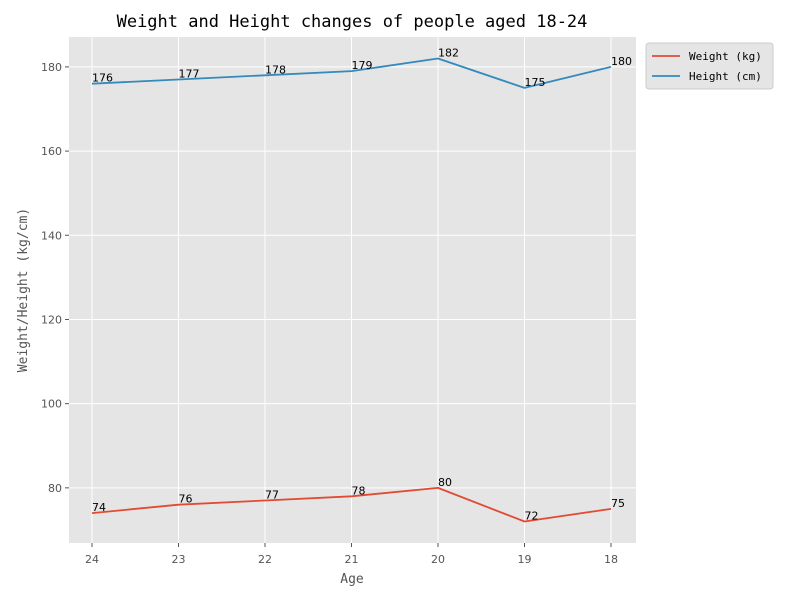 Image resolution: width=800 pixels, height=600 pixels. What do you see at coordinates (51, 404) in the screenshot?
I see `y-tick-label: 100` at bounding box center [51, 404].